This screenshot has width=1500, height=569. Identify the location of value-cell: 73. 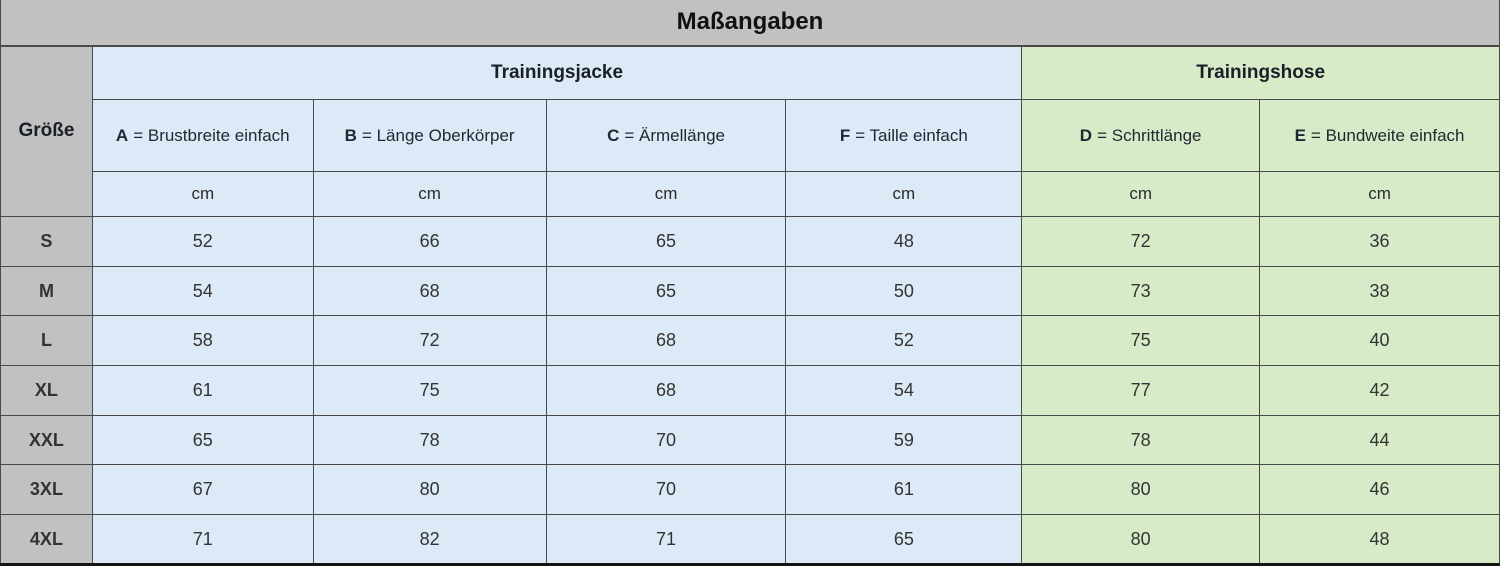
(1141, 291).